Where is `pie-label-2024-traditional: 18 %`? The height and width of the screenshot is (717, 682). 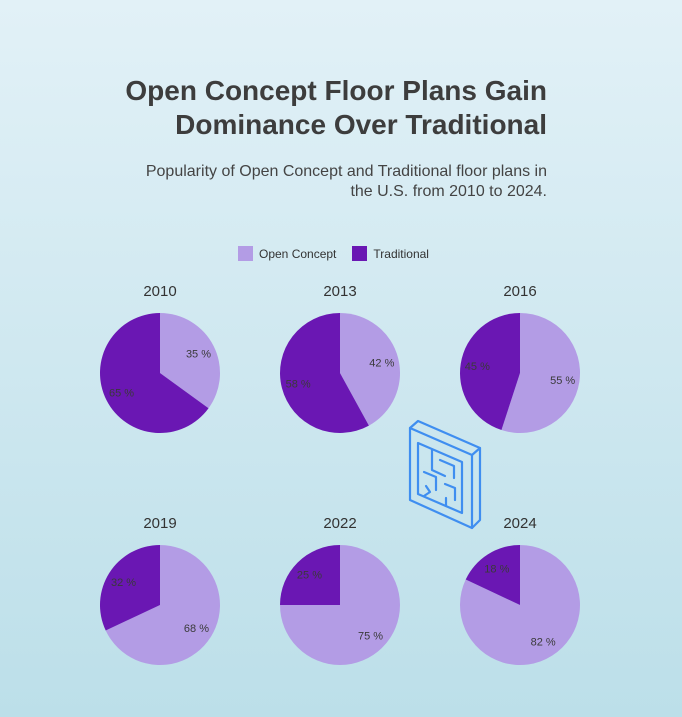
pie-label-2024-traditional: 18 % is located at coordinates (496, 570).